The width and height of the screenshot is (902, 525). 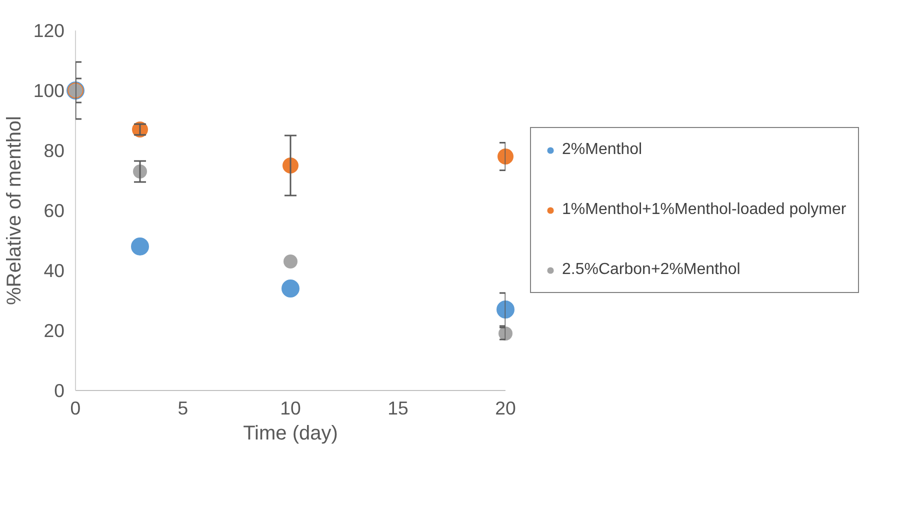 I want to click on y-tick-label: 40, so click(x=54, y=270).